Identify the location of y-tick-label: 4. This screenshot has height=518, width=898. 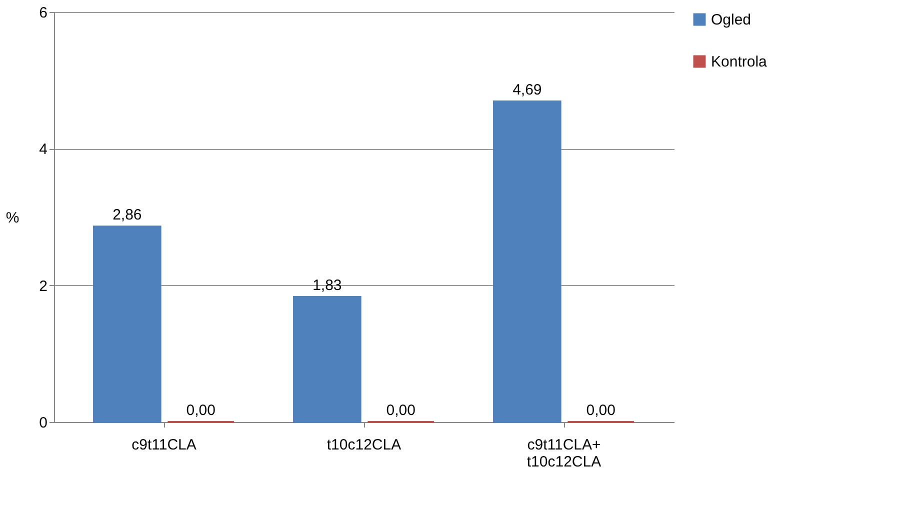
(43, 149).